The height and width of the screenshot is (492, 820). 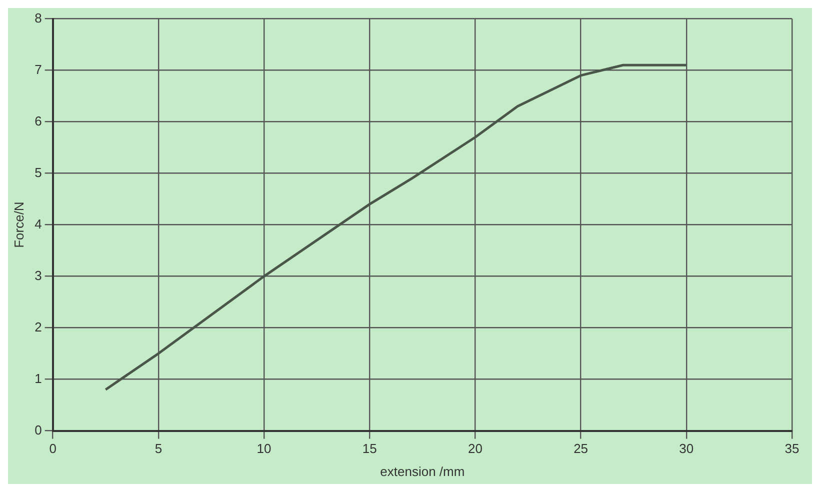 I want to click on x-tick-label: 20, so click(x=475, y=448).